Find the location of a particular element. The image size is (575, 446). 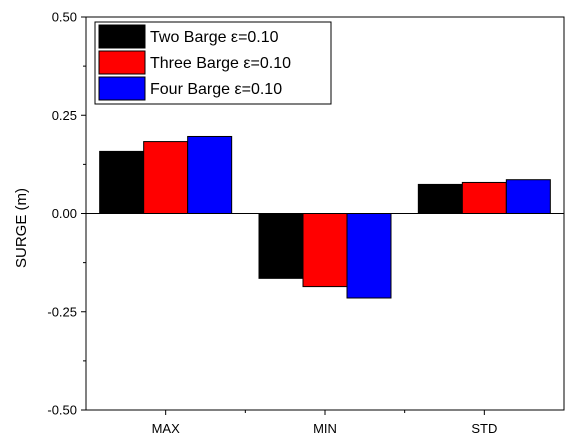

y-tick-label: 0.50 is located at coordinates (64, 17).